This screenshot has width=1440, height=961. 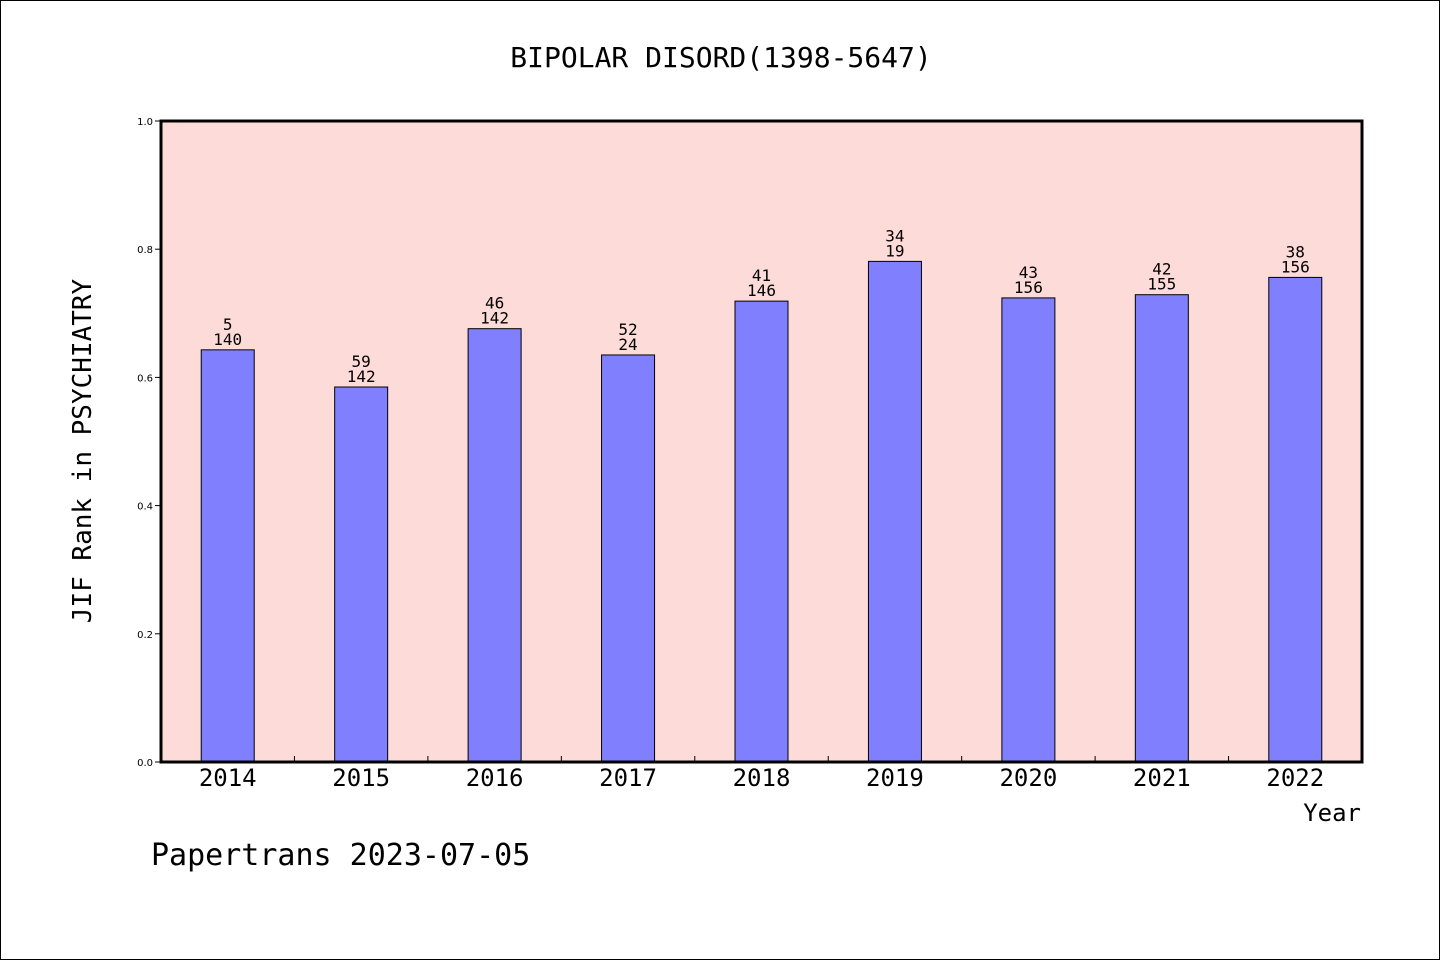 I want to click on y-tick-label: 0.0, so click(x=145, y=763).